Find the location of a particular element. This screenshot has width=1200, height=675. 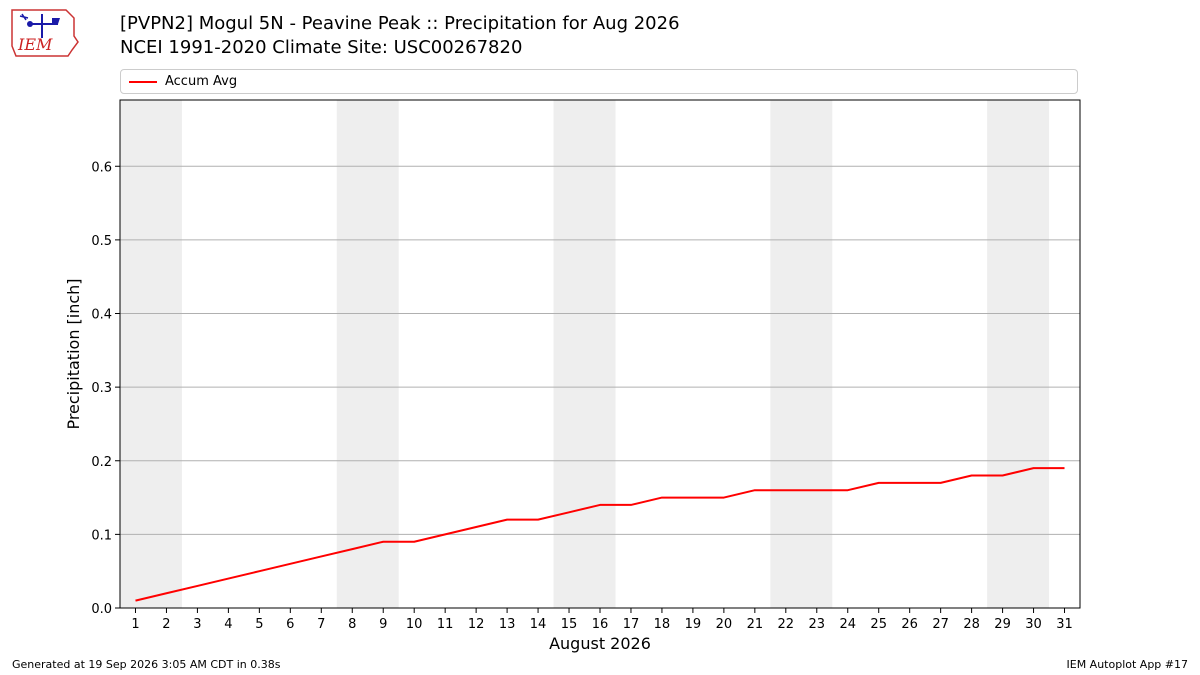

x-tick-label: 25 is located at coordinates (878, 624).